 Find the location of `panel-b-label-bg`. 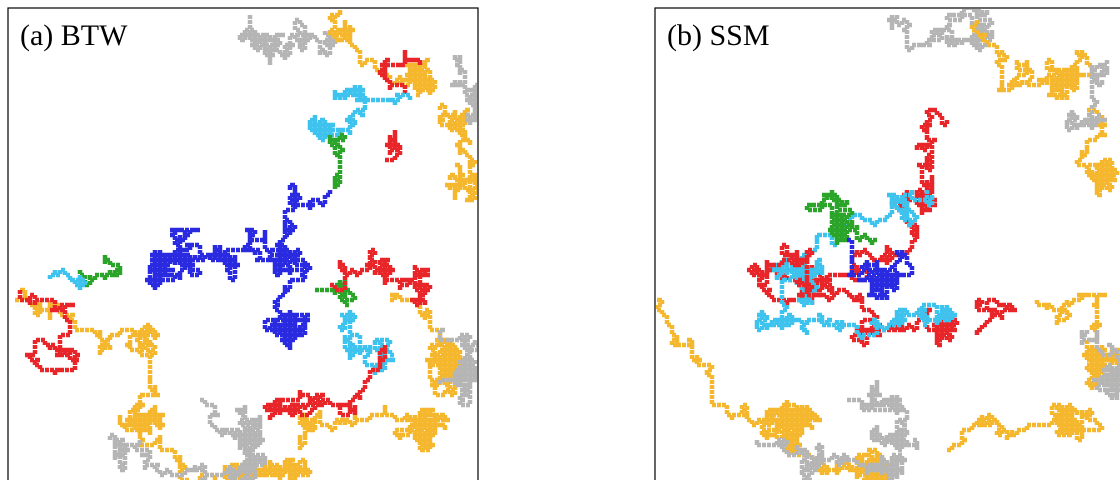

panel-b-label-bg is located at coordinates (729, 36).